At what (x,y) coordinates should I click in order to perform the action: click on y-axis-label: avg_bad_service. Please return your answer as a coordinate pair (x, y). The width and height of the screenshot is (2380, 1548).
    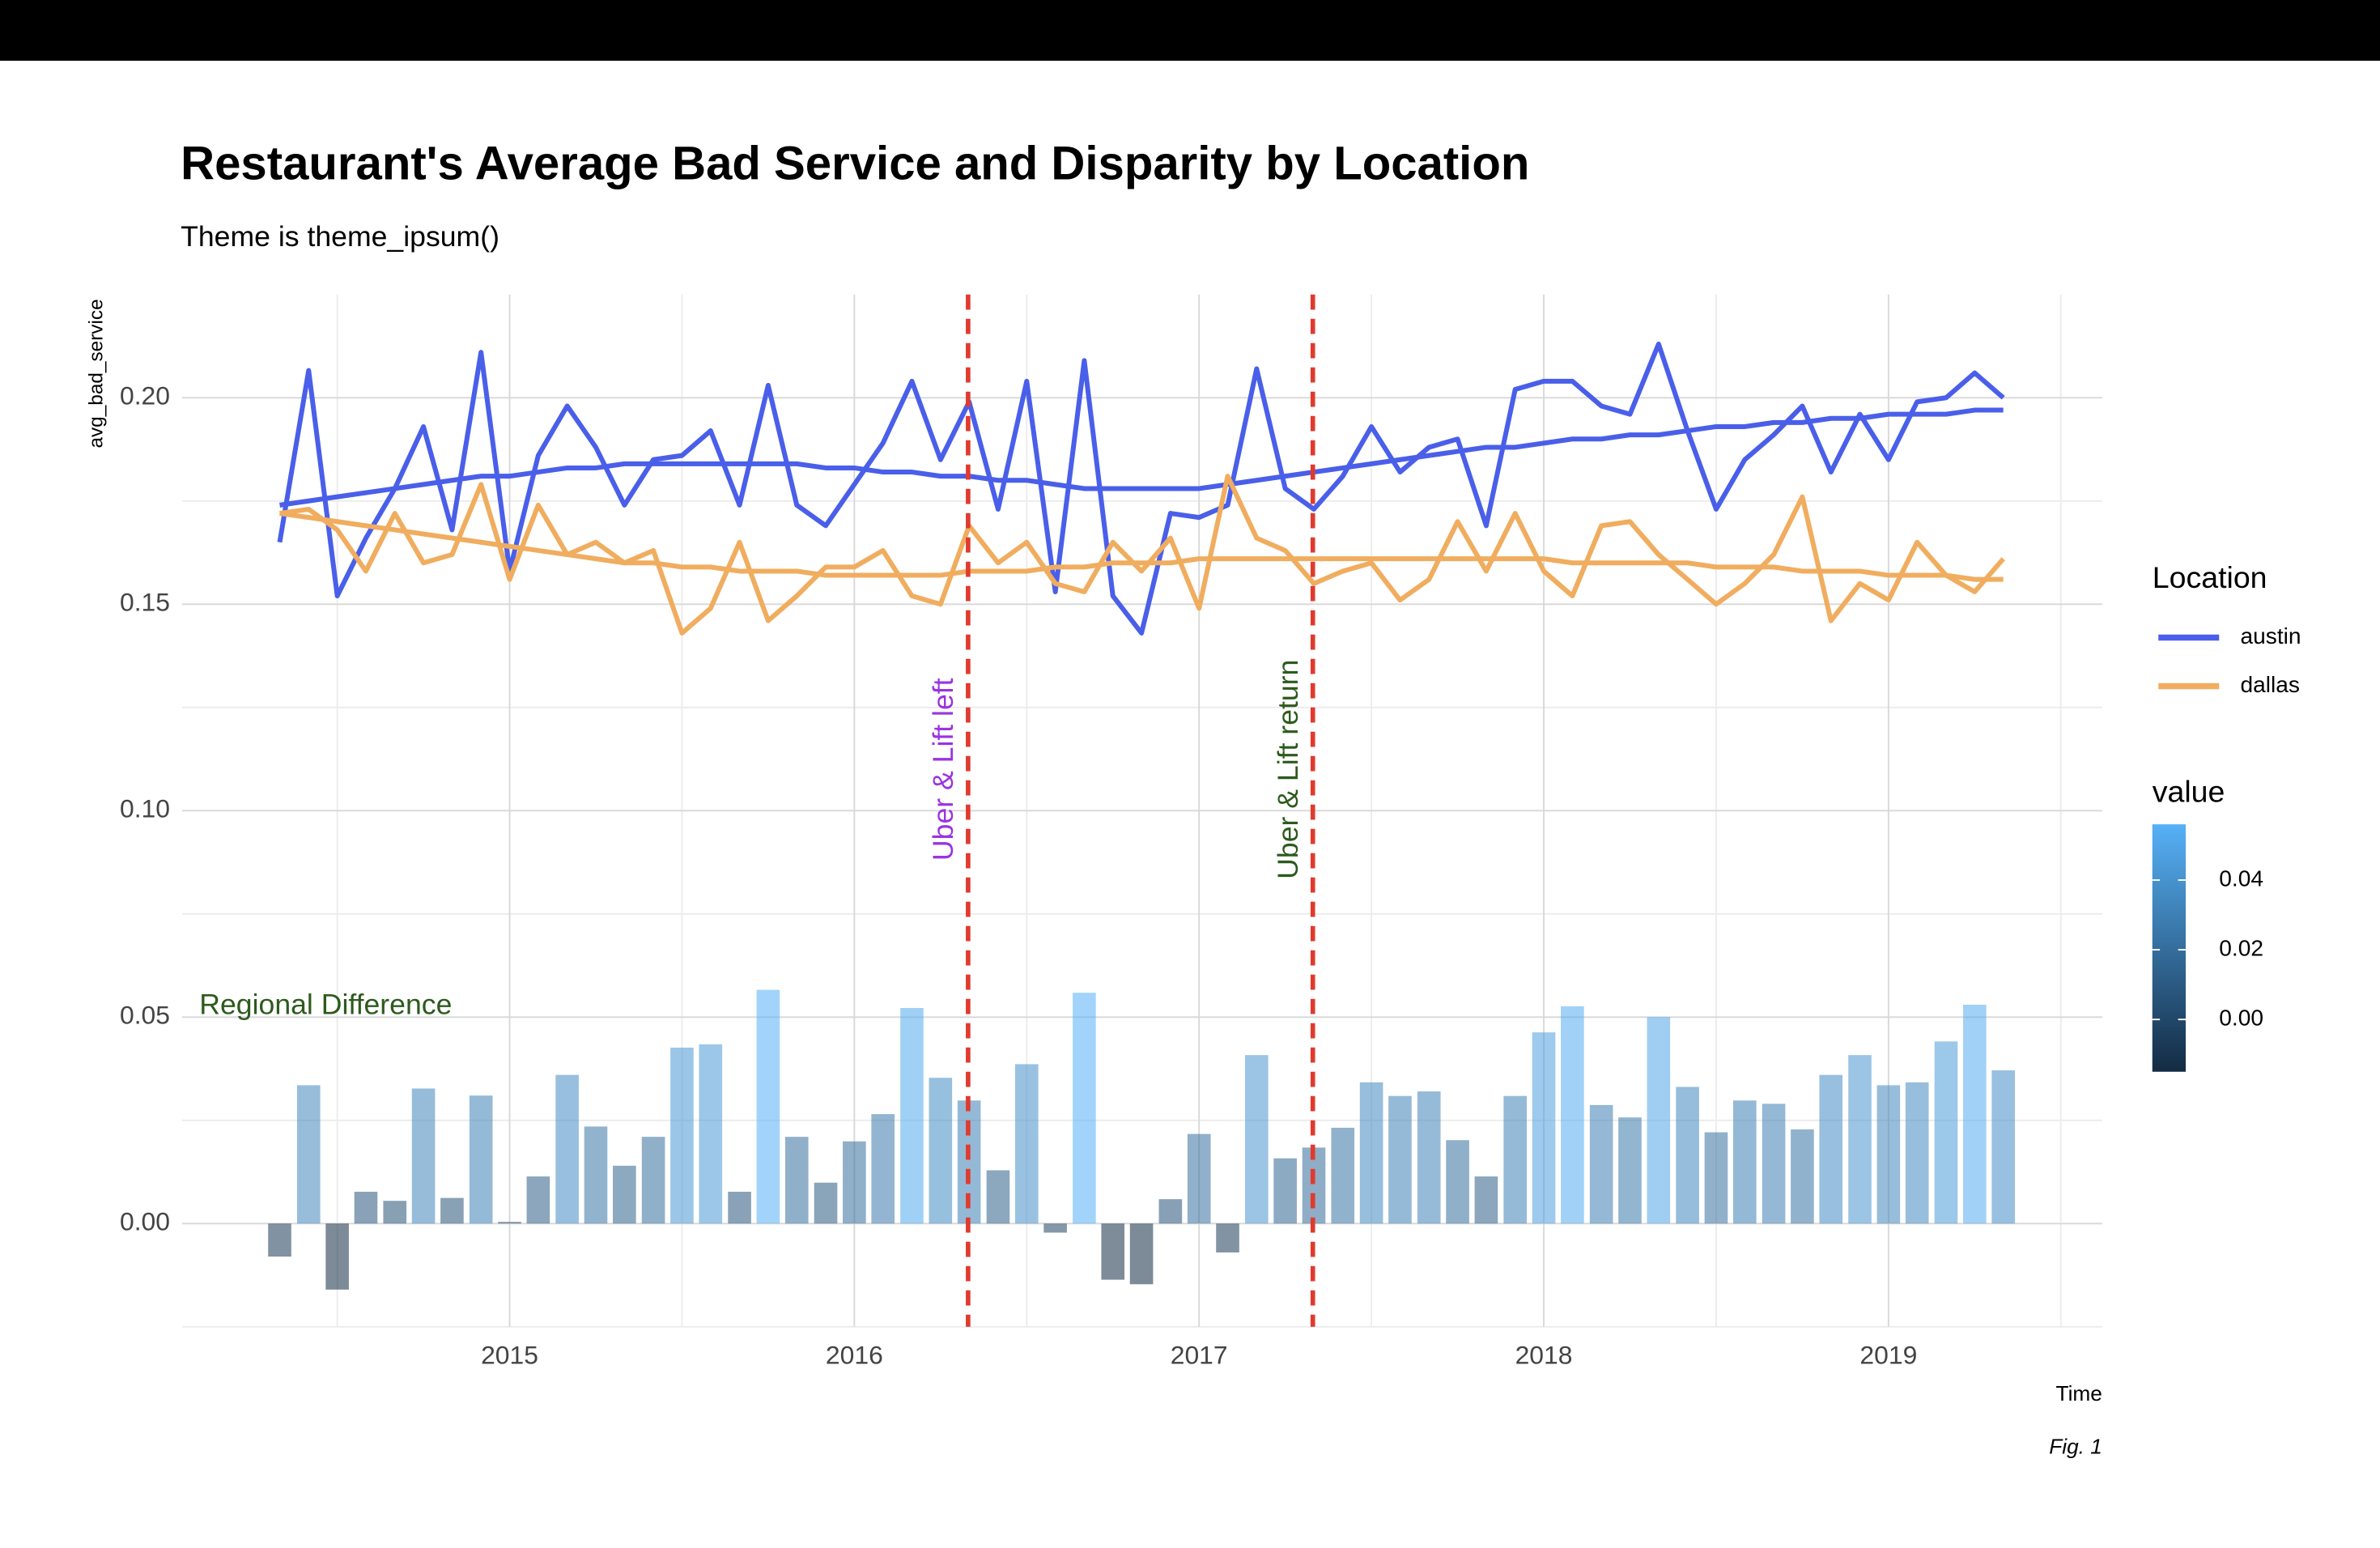
    Looking at the image, I should click on (96, 374).